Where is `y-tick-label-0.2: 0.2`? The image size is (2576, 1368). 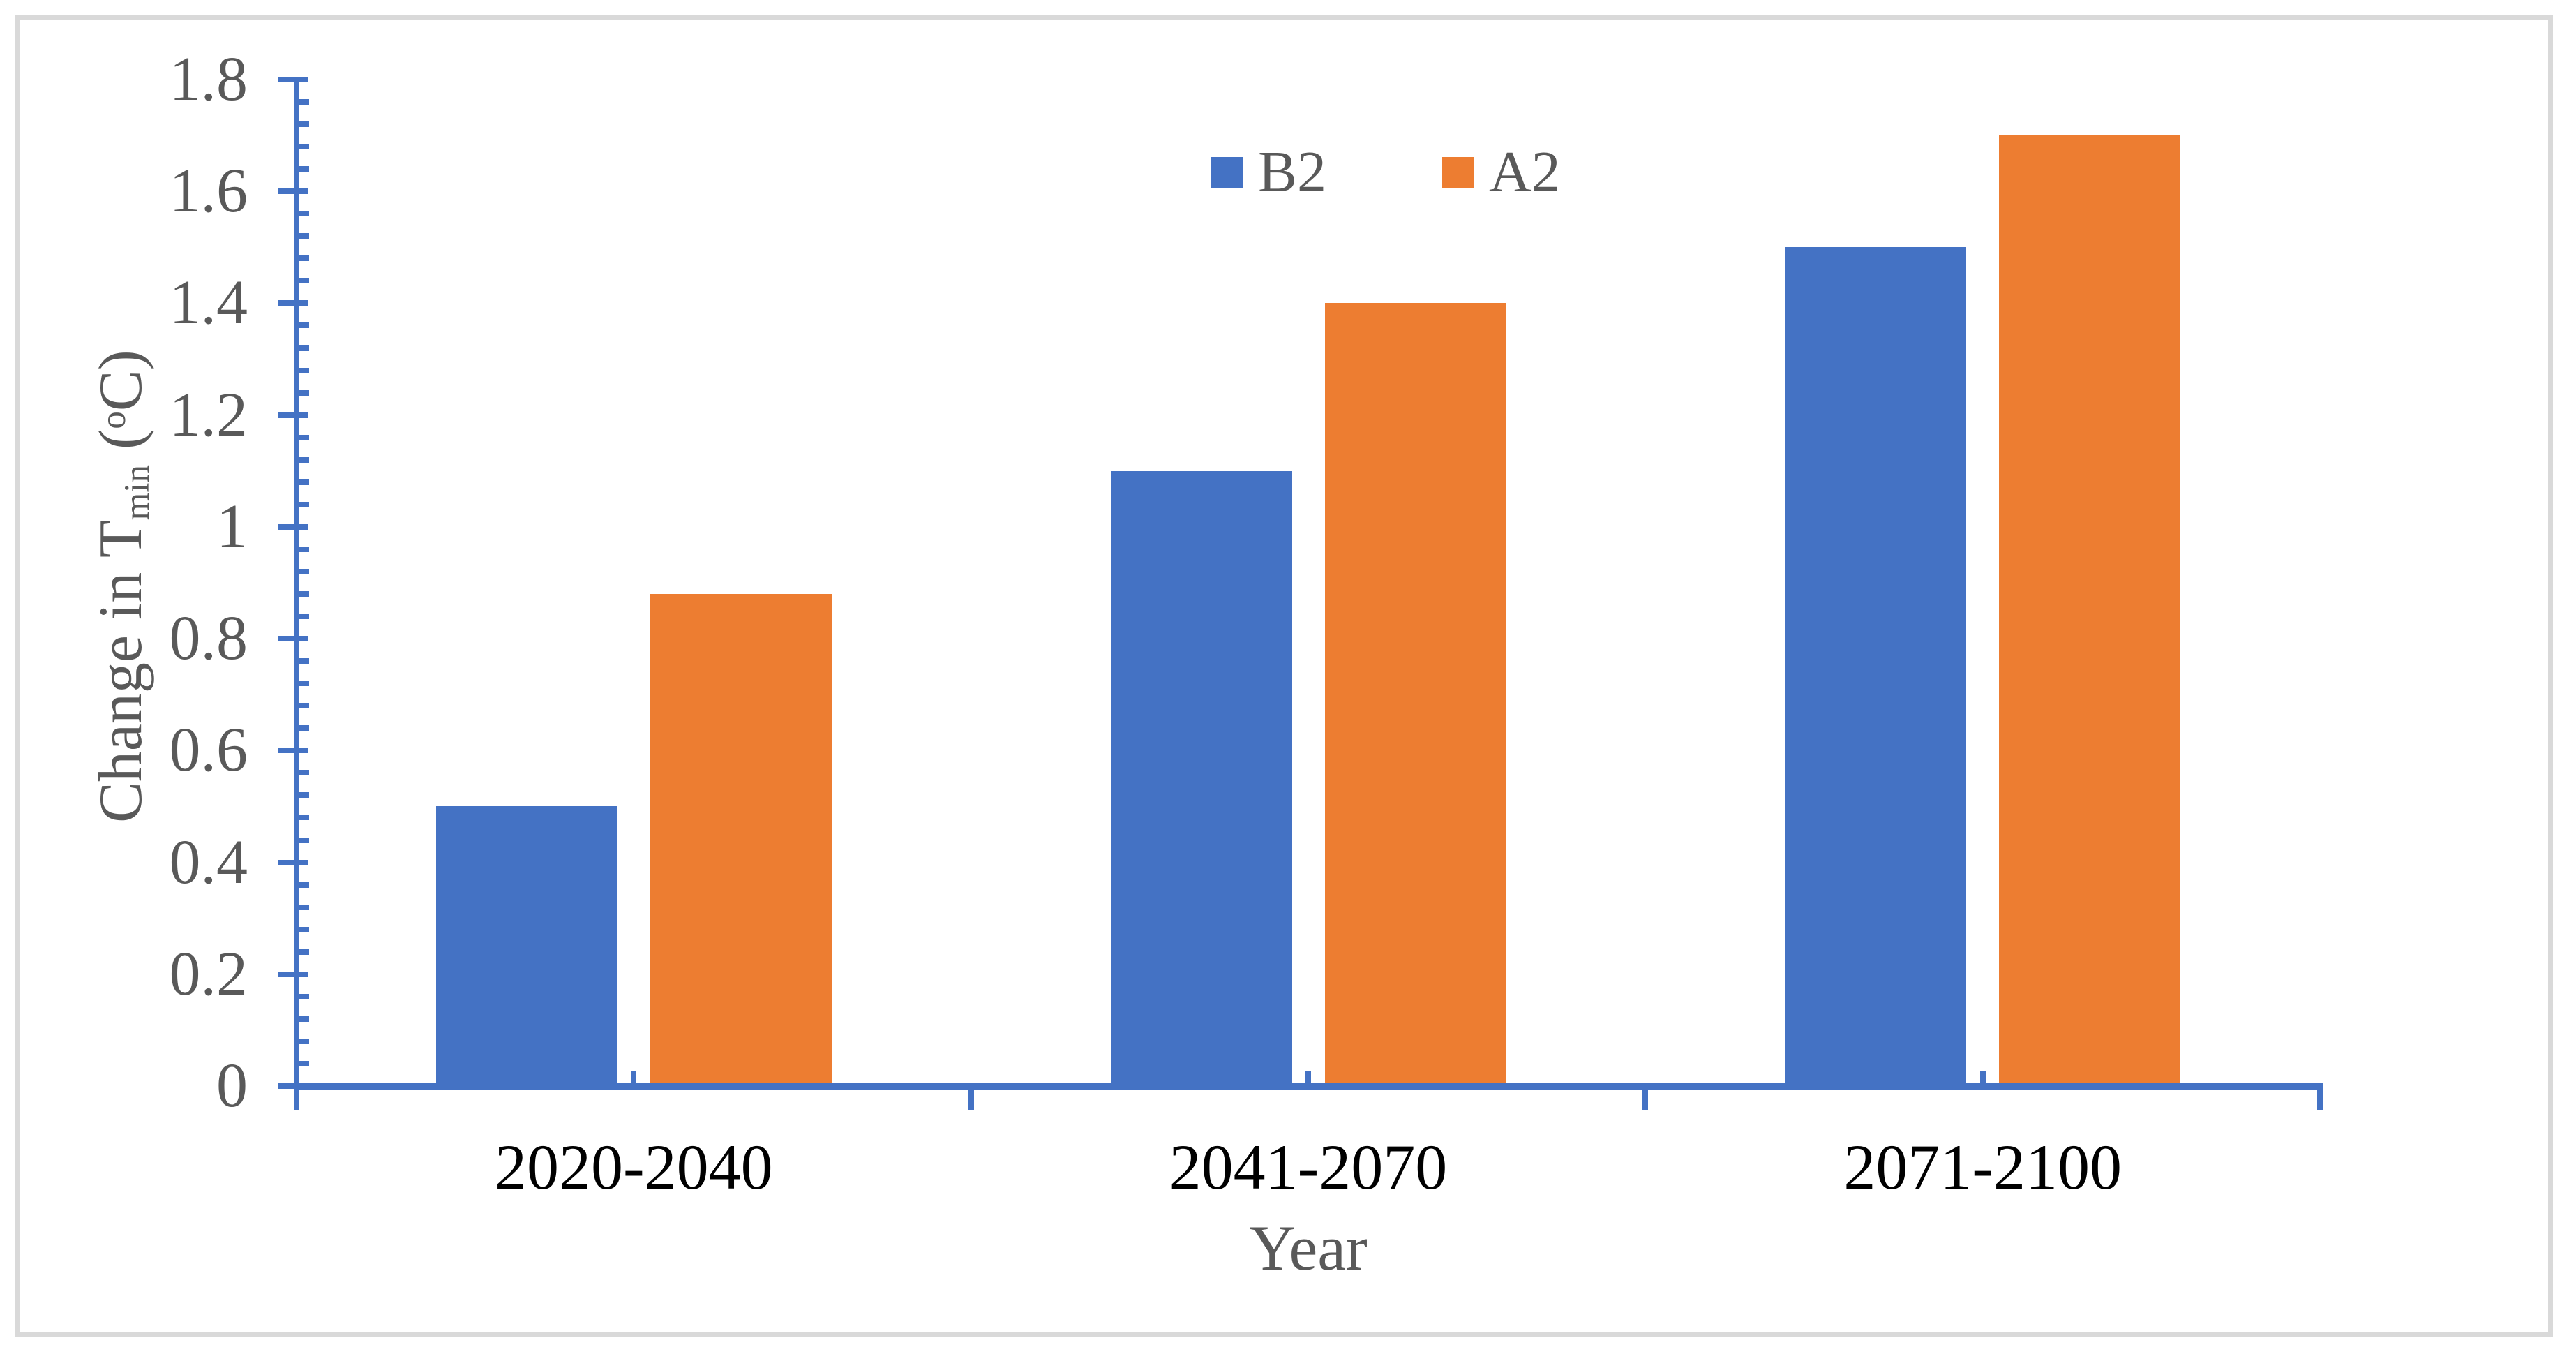
y-tick-label-0.2: 0.2 is located at coordinates (208, 974).